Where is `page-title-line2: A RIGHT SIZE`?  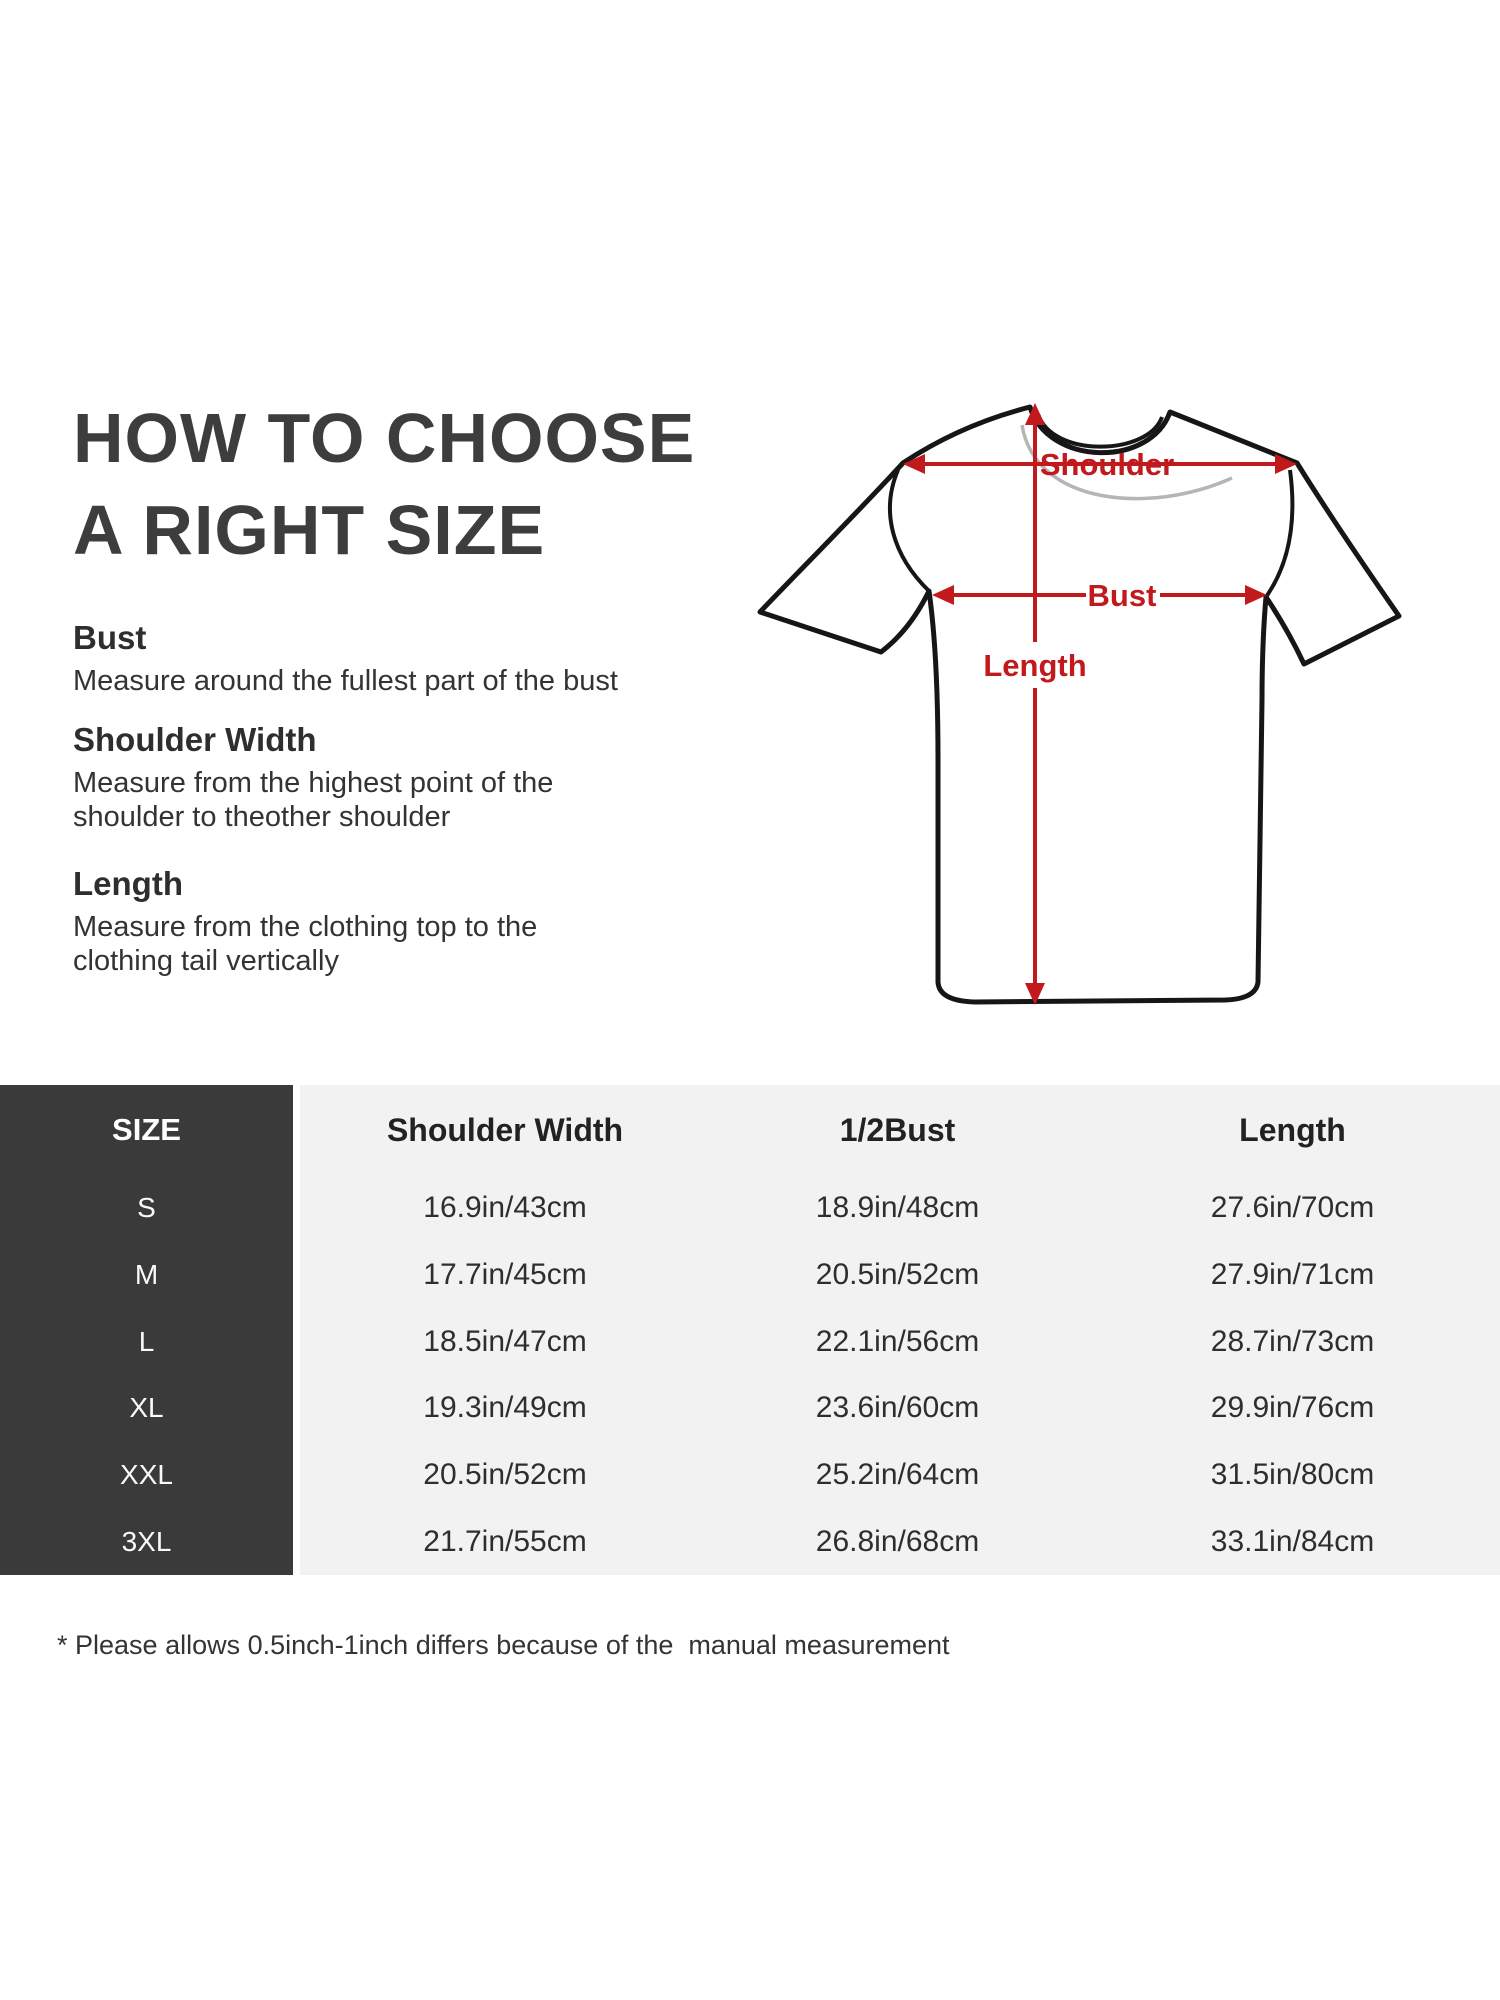
page-title-line2: A RIGHT SIZE is located at coordinates (309, 530).